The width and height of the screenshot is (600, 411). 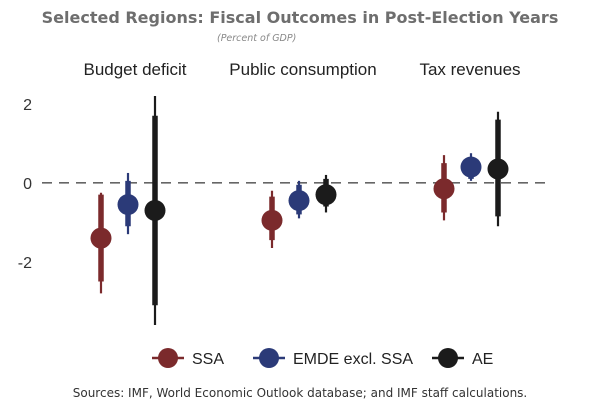 What do you see at coordinates (257, 38) in the screenshot?
I see `chart-subtitle: (Percent of GDP)` at bounding box center [257, 38].